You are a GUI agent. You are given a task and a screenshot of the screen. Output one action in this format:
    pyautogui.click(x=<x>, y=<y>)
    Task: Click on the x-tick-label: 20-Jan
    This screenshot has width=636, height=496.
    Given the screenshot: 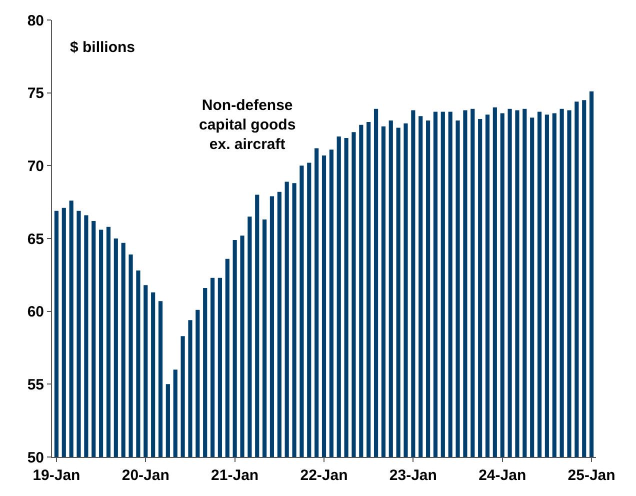 What is the action you would take?
    pyautogui.click(x=146, y=475)
    